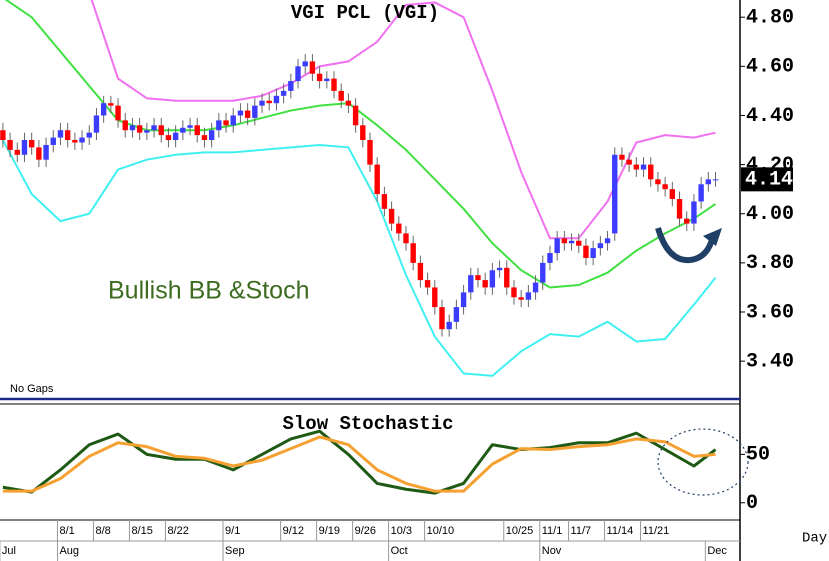 The image size is (829, 561). Describe the element at coordinates (293, 531) in the screenshot. I see `x-tick-label: 9/12` at that location.